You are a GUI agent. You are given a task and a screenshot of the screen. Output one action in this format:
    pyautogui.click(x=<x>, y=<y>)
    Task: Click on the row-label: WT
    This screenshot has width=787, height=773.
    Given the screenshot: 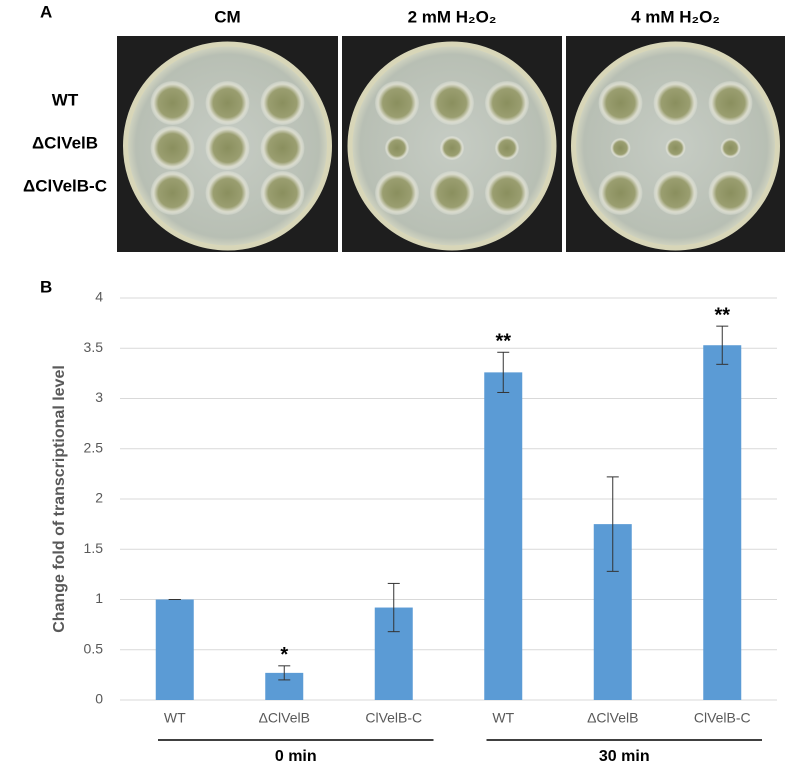 What is the action you would take?
    pyautogui.click(x=65, y=99)
    